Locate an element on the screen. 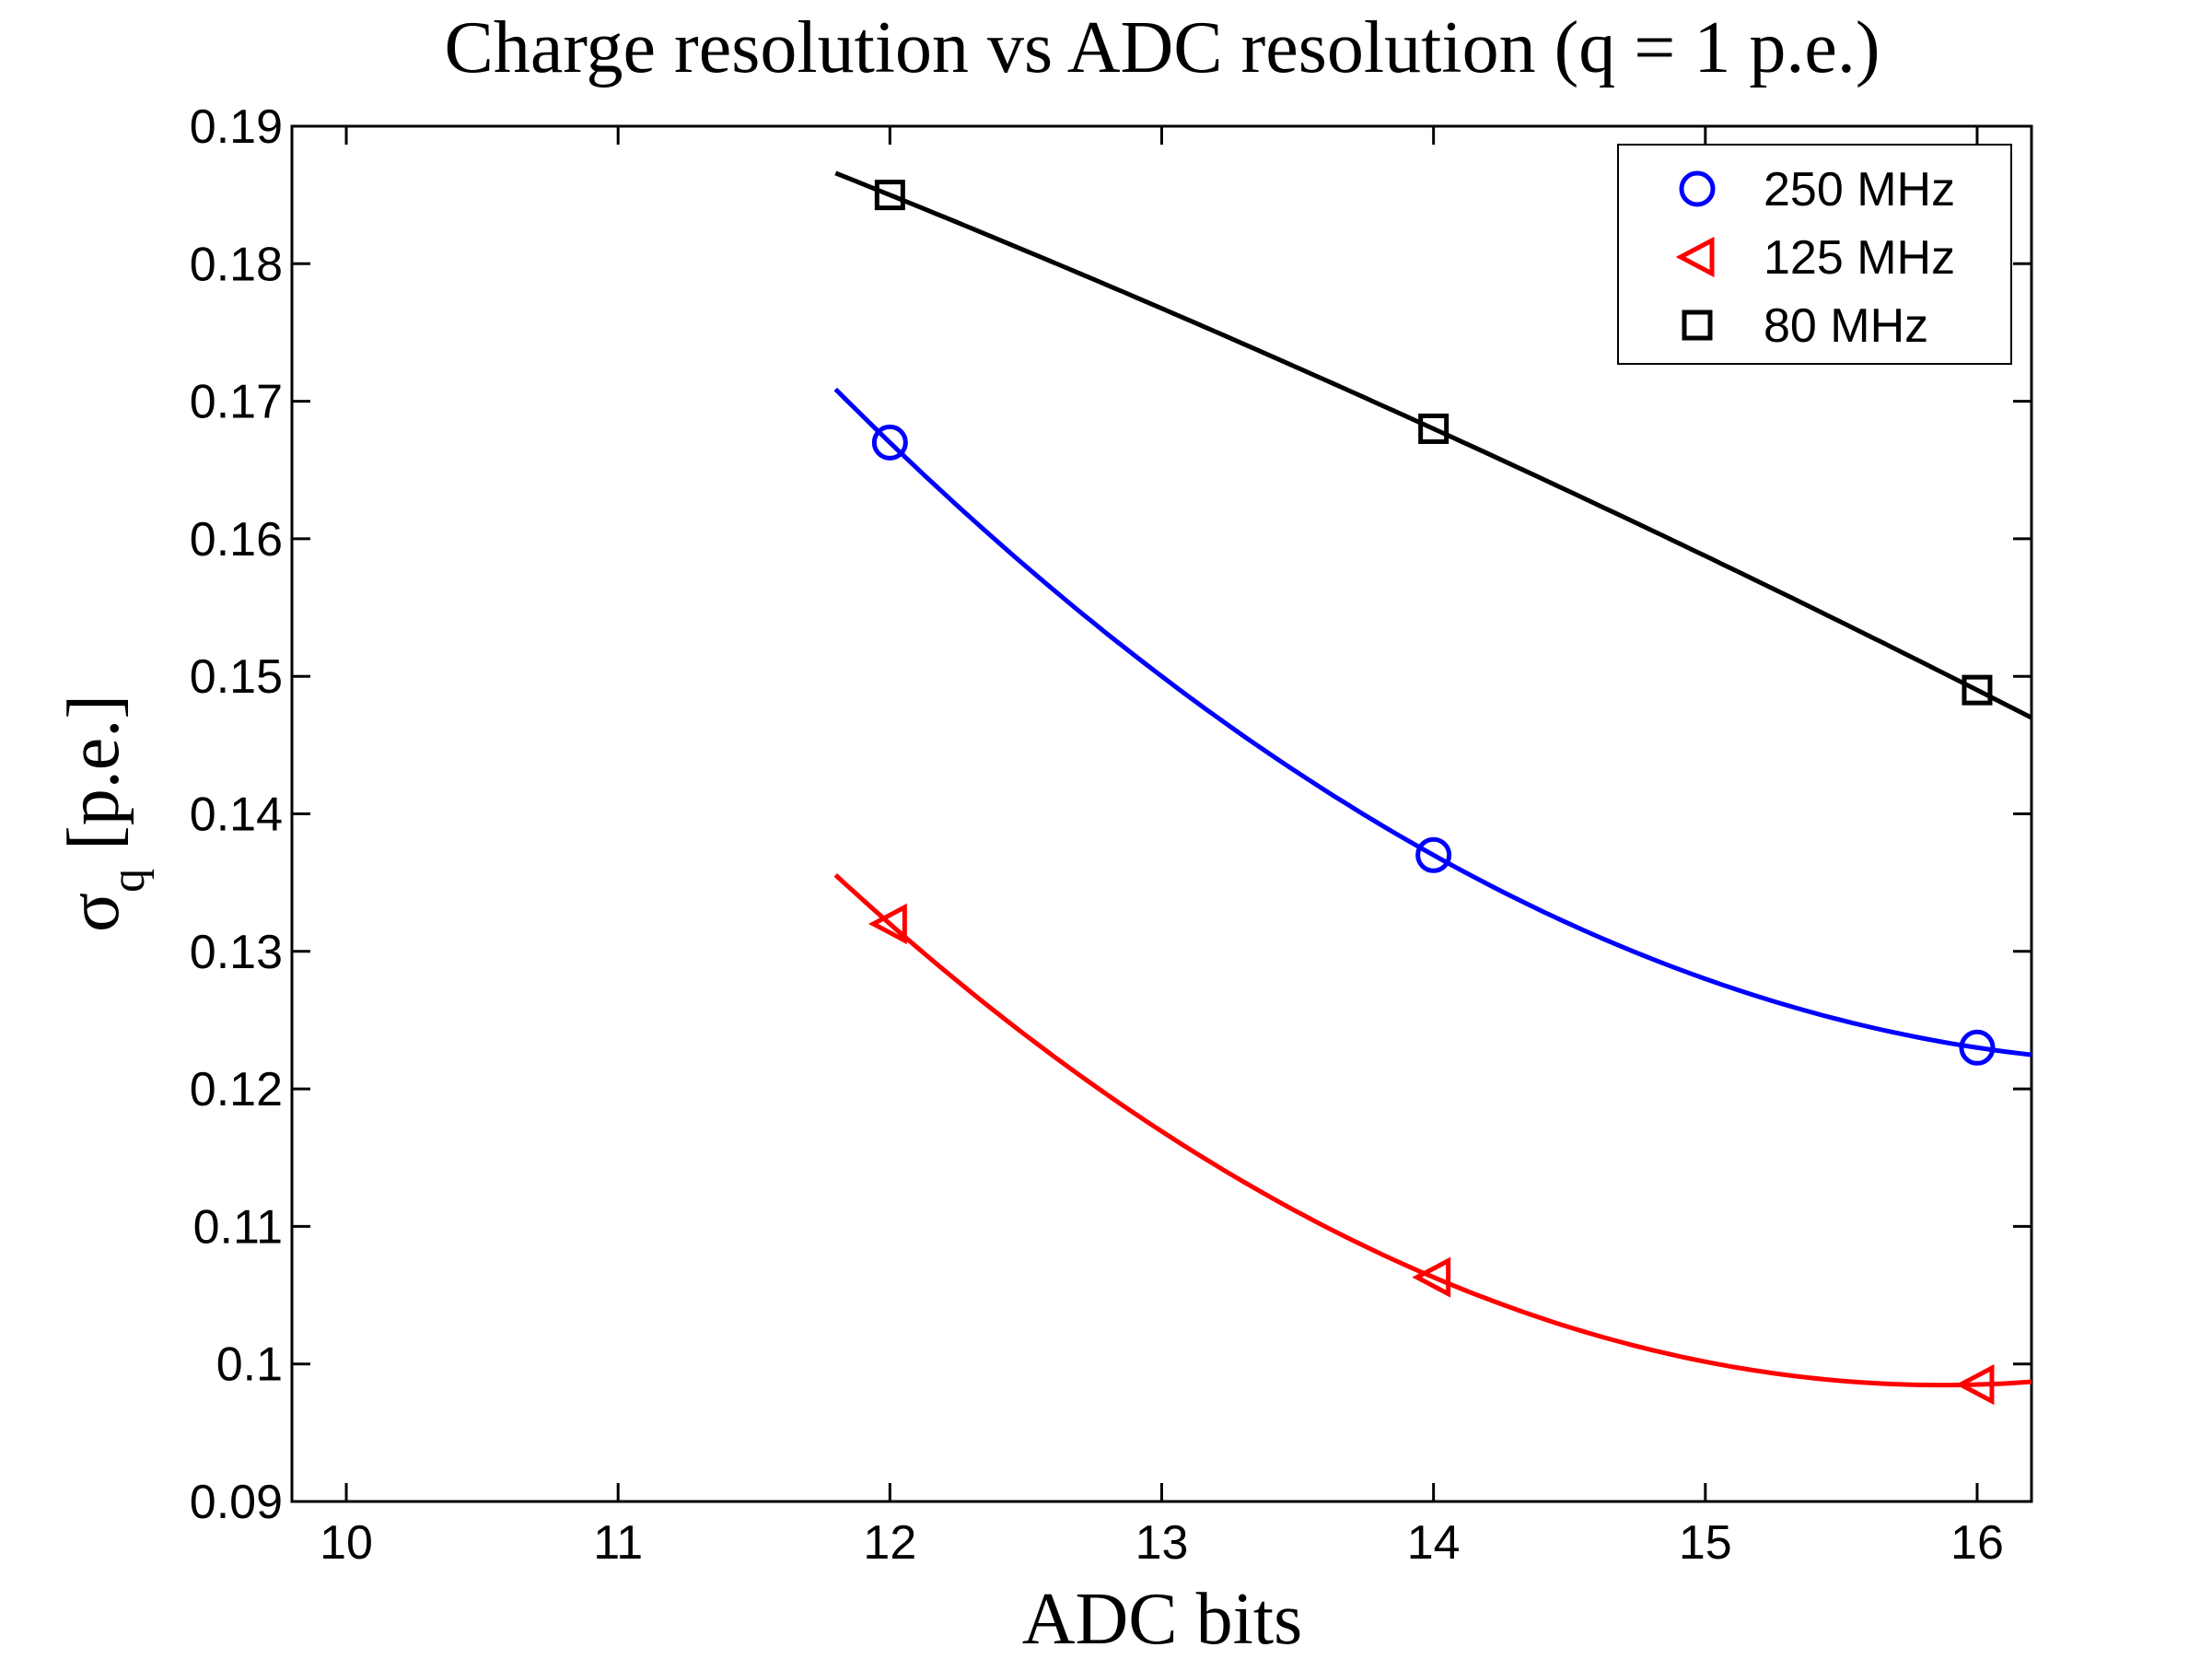  legend-label-80-mhz: 80 MHz is located at coordinates (1846, 326).